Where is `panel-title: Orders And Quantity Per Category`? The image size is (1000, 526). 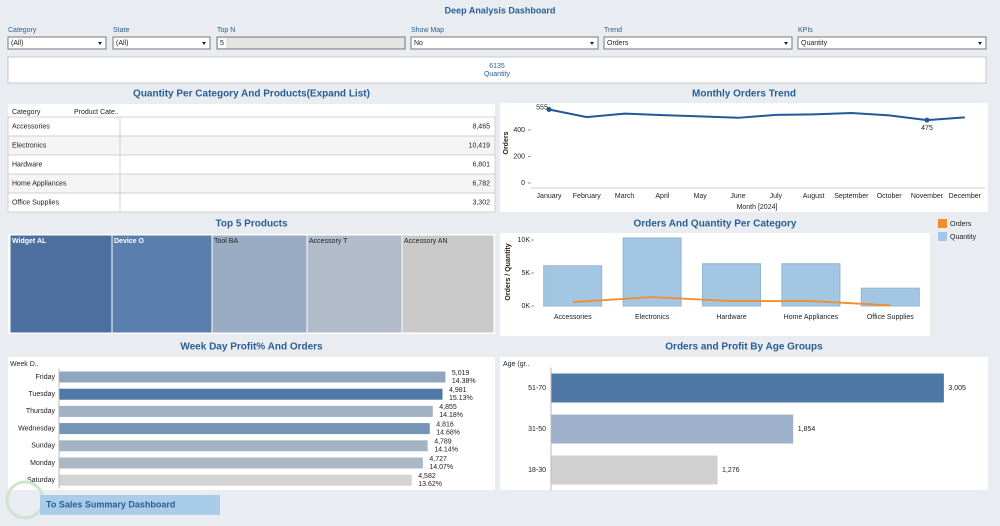
panel-title: Orders And Quantity Per Category is located at coordinates (715, 224).